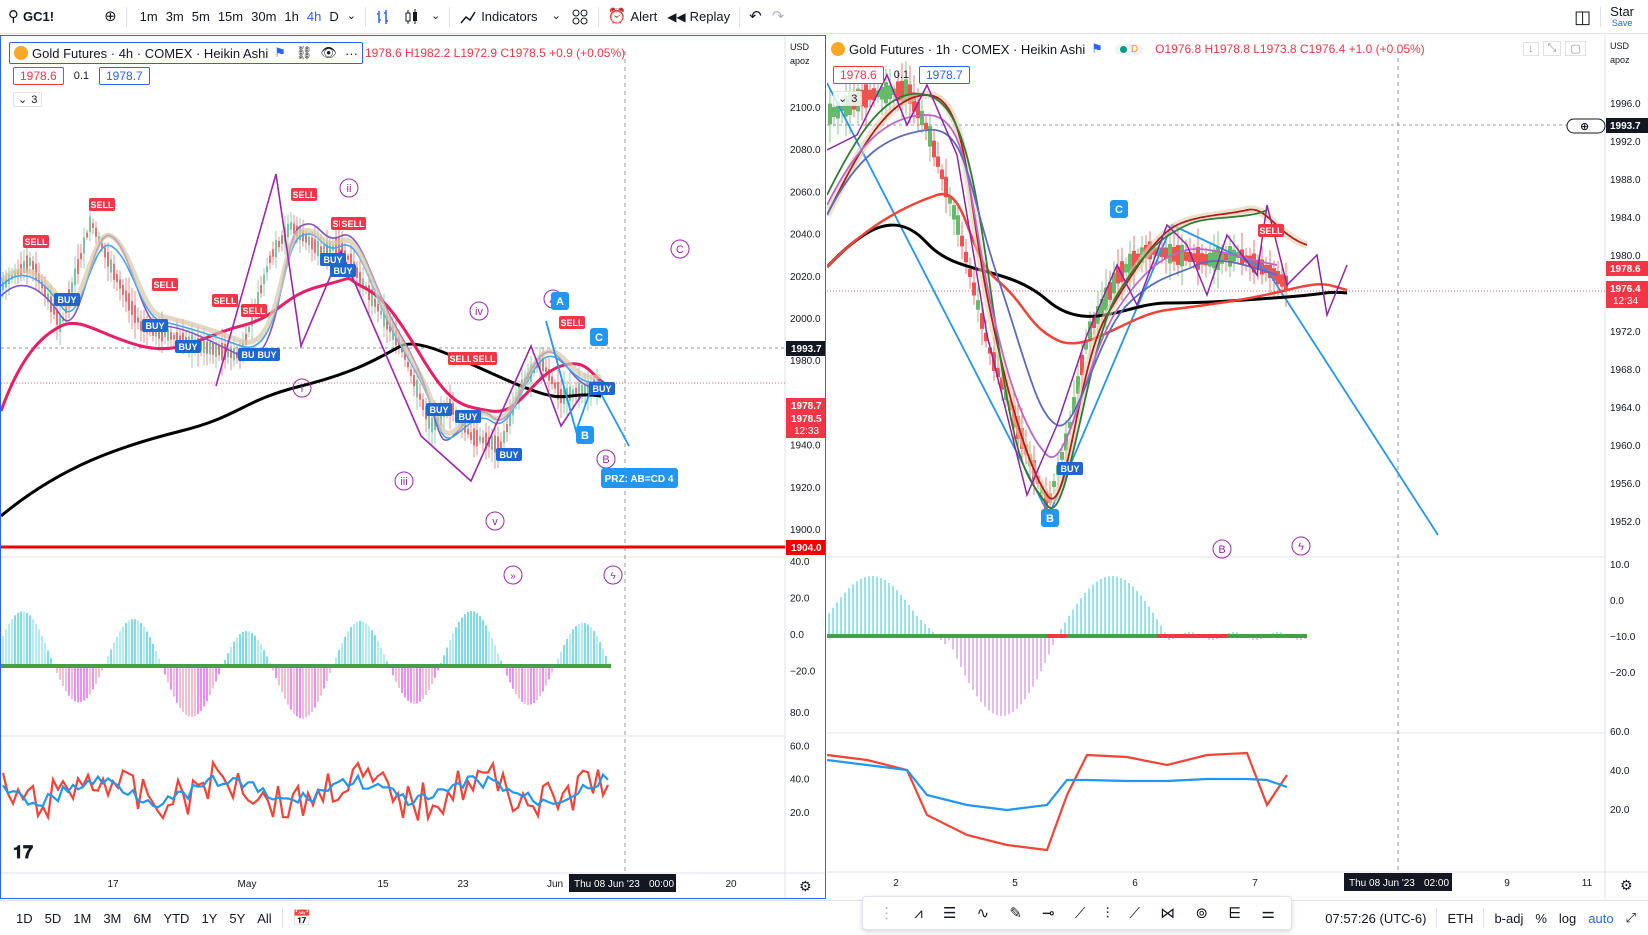  I want to click on oscillator-axis: 40.0 20.0 0.0 −20.0, so click(803, 617).